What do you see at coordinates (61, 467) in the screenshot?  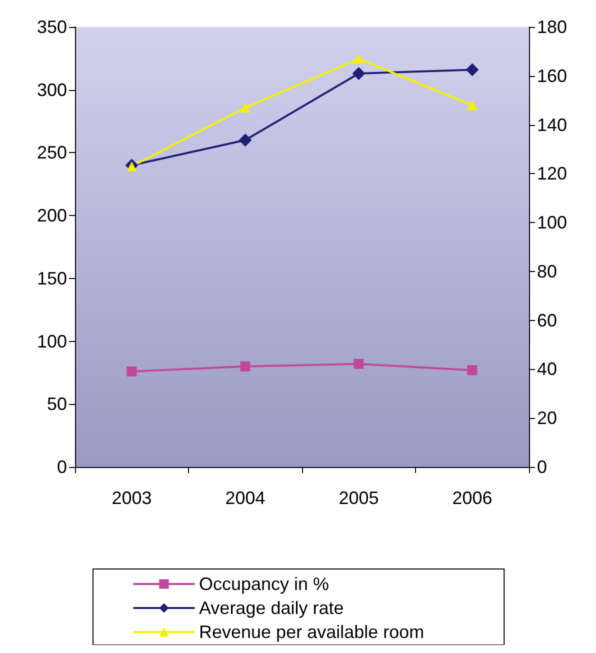 I see `y-tick-label: 0` at bounding box center [61, 467].